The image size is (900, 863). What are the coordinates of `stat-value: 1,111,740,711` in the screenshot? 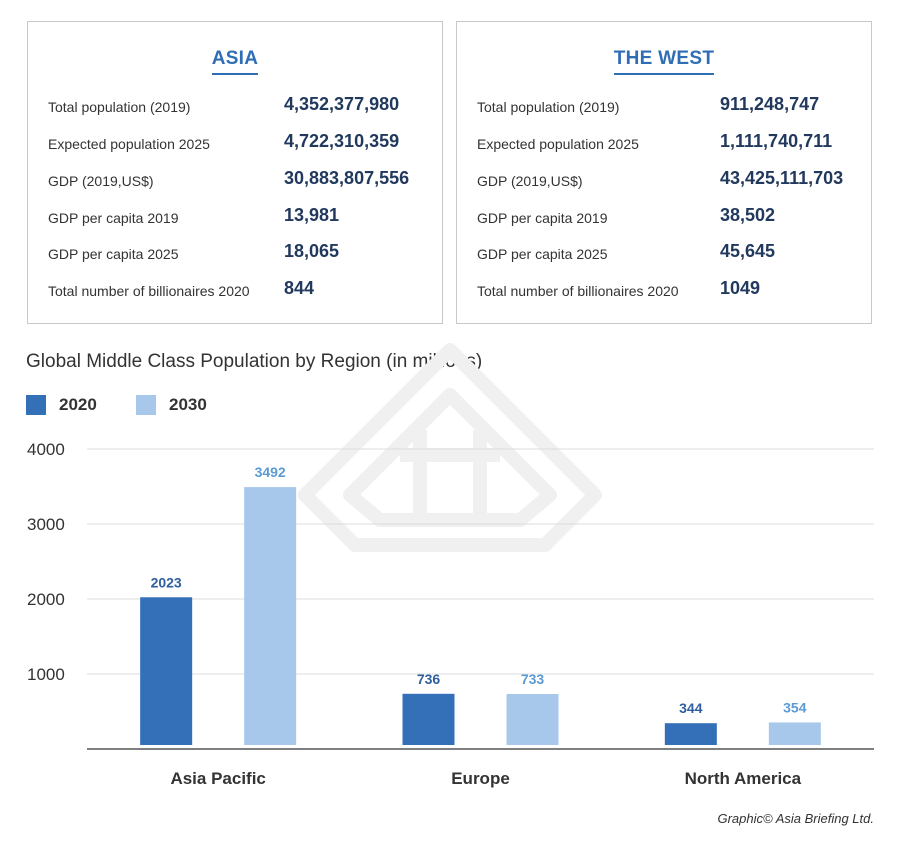 It's located at (776, 141).